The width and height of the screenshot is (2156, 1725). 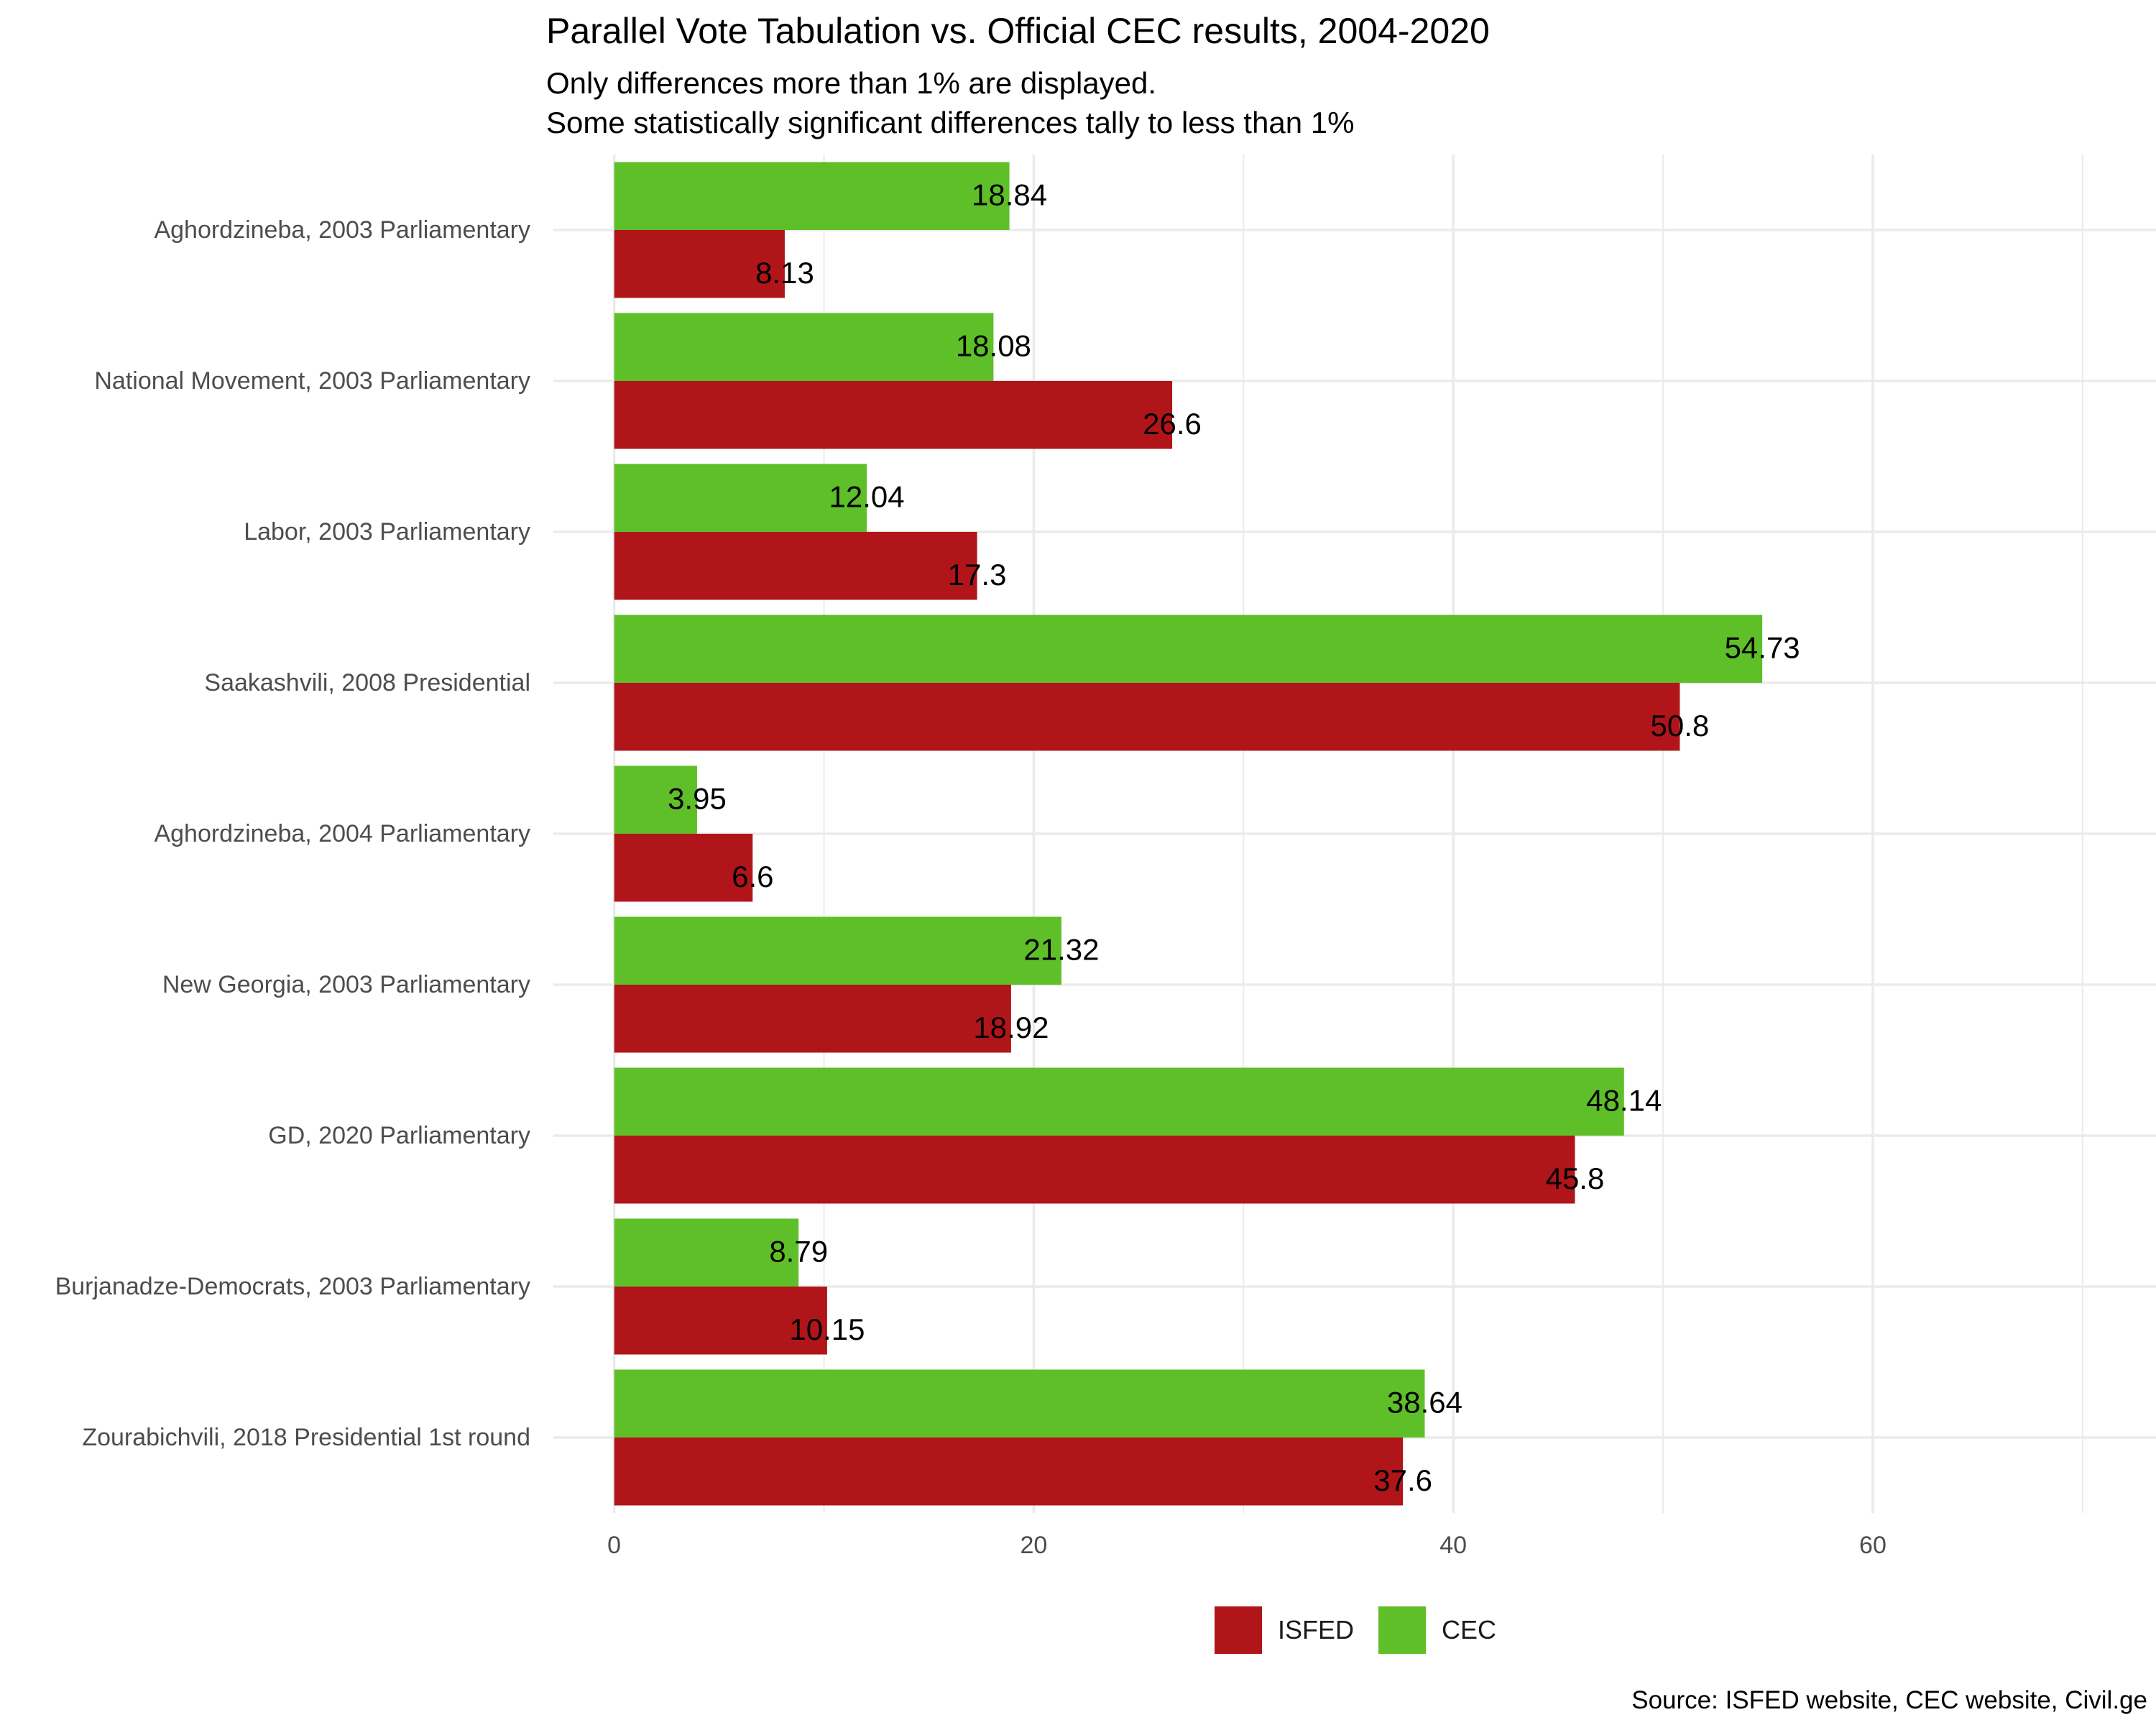 What do you see at coordinates (1034, 1545) in the screenshot?
I see `x-tick-label: 20` at bounding box center [1034, 1545].